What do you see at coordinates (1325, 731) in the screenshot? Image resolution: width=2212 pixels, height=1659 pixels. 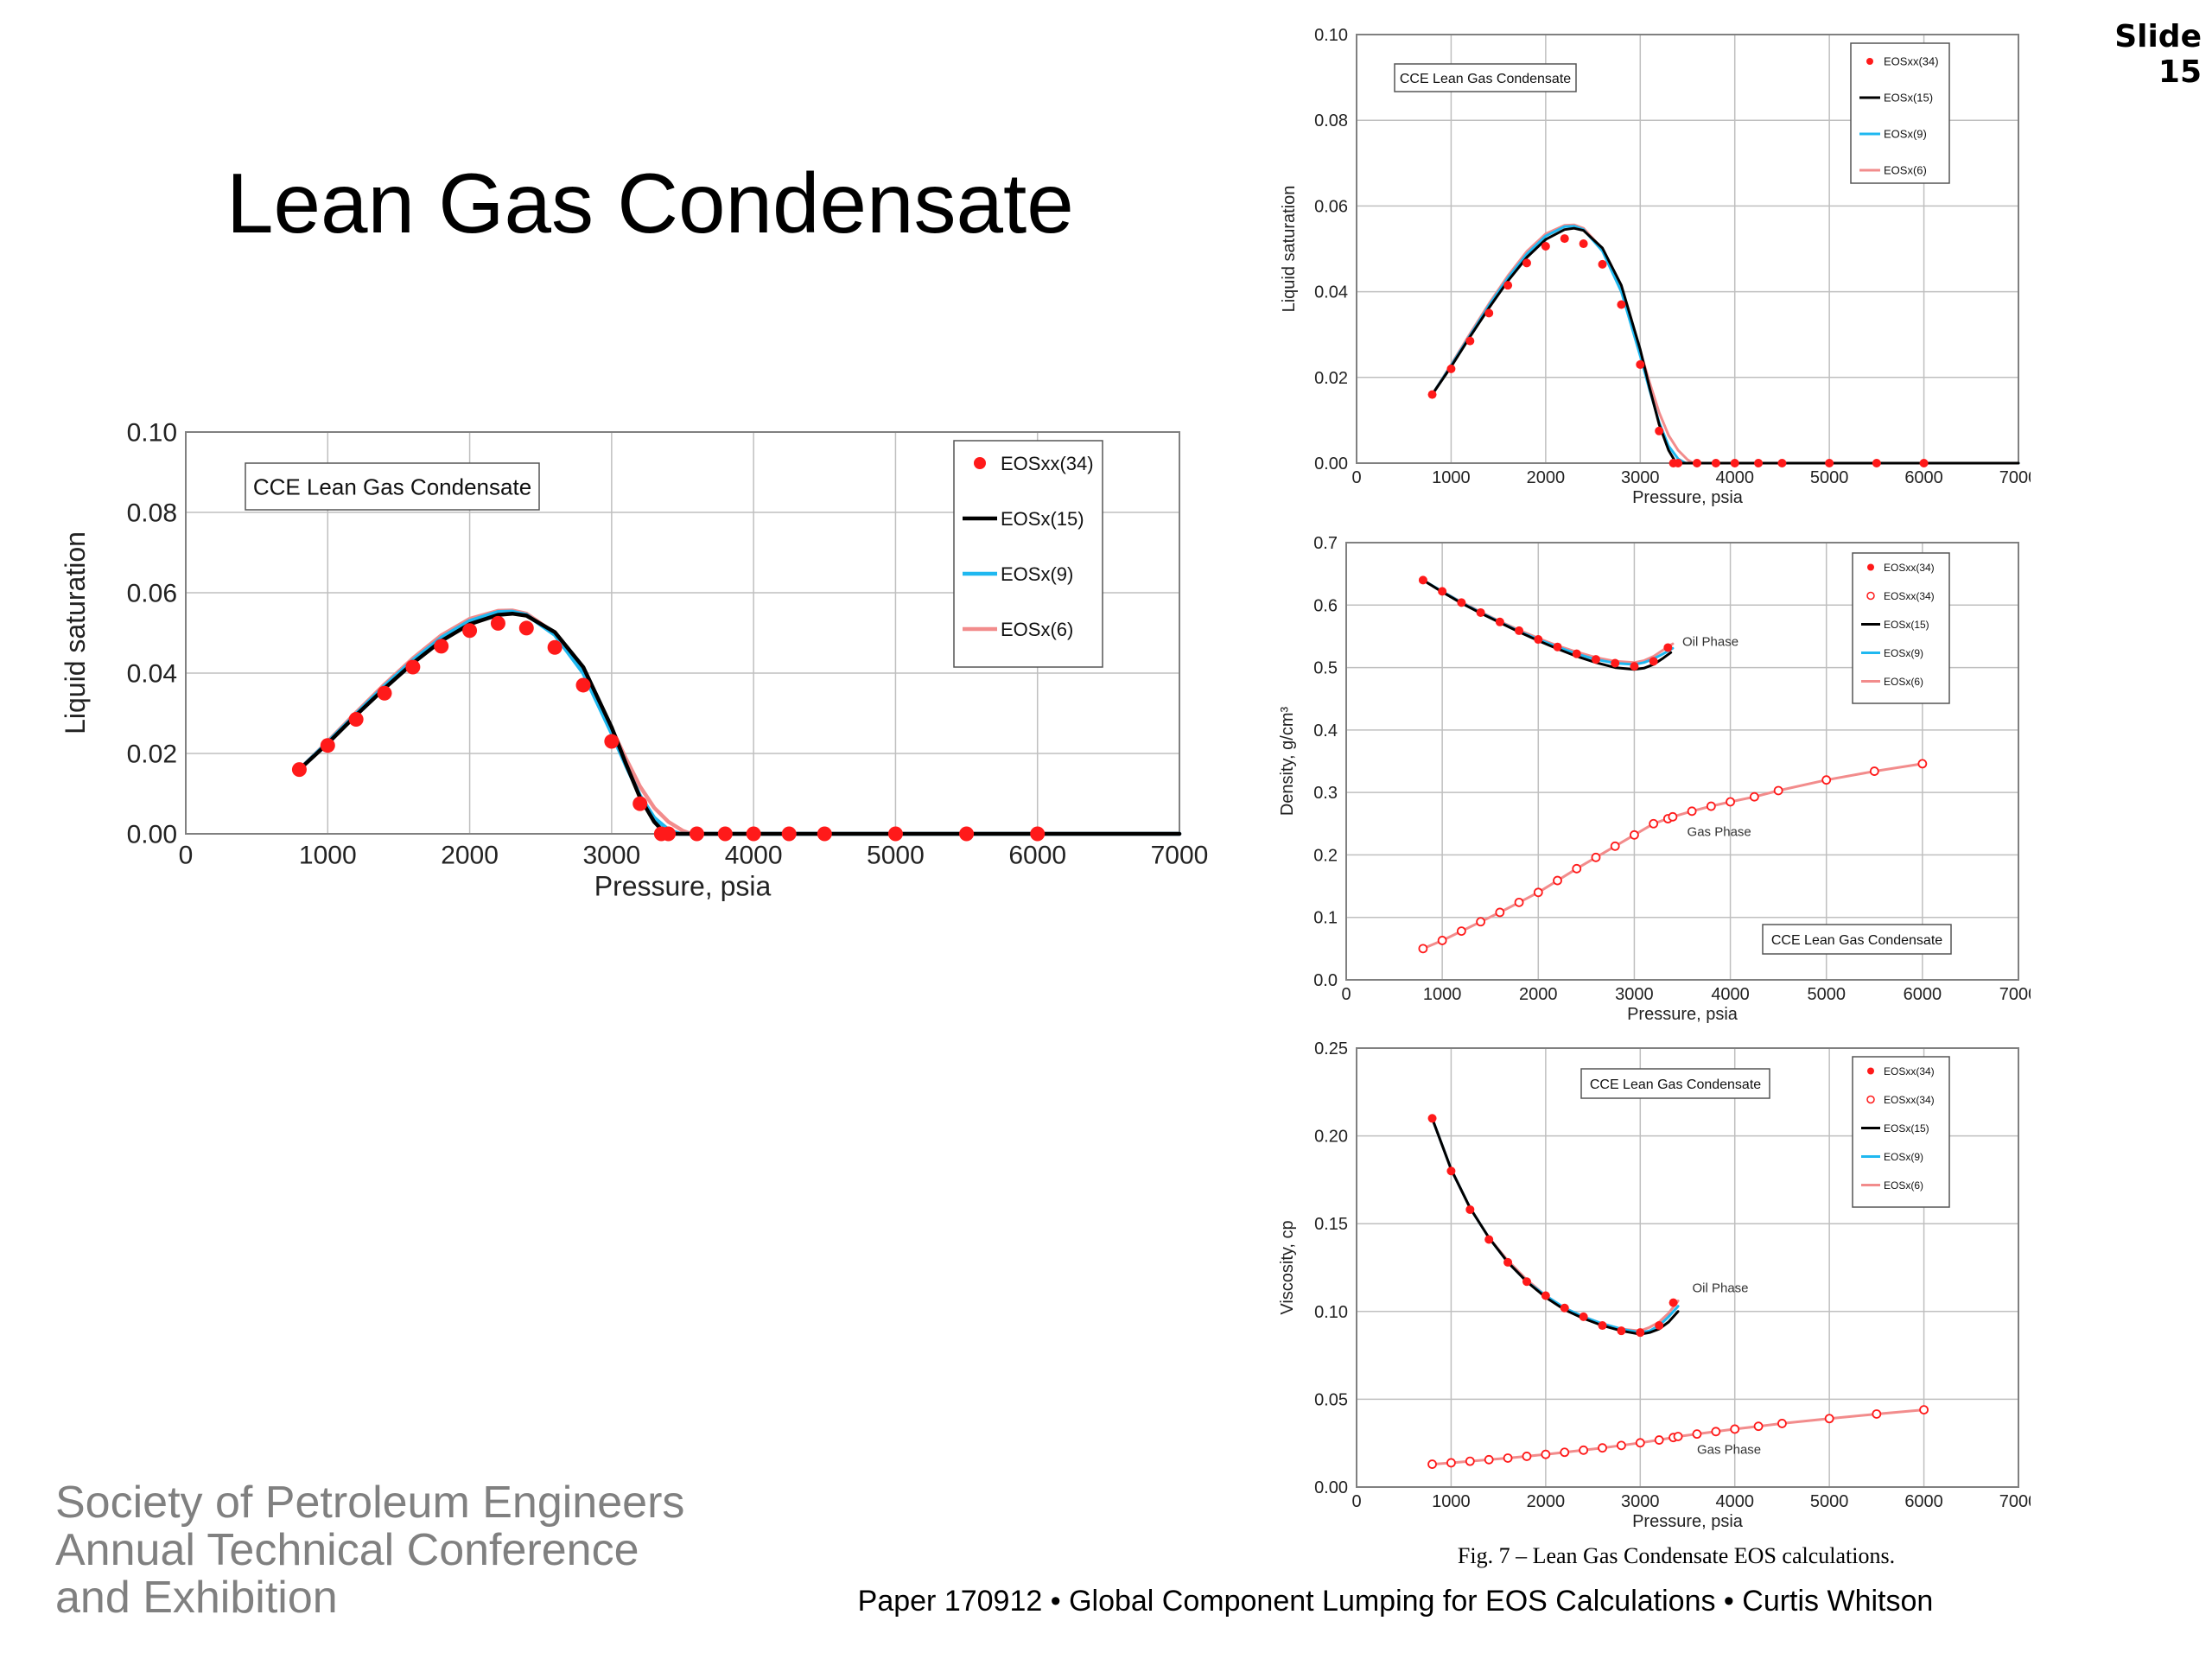 I see `y-tick-label: 0.4` at bounding box center [1325, 731].